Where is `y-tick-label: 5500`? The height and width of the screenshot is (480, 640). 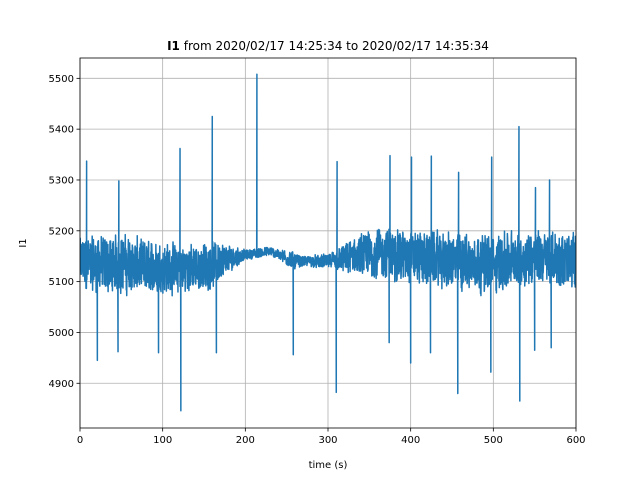 y-tick-label: 5500 is located at coordinates (61, 79).